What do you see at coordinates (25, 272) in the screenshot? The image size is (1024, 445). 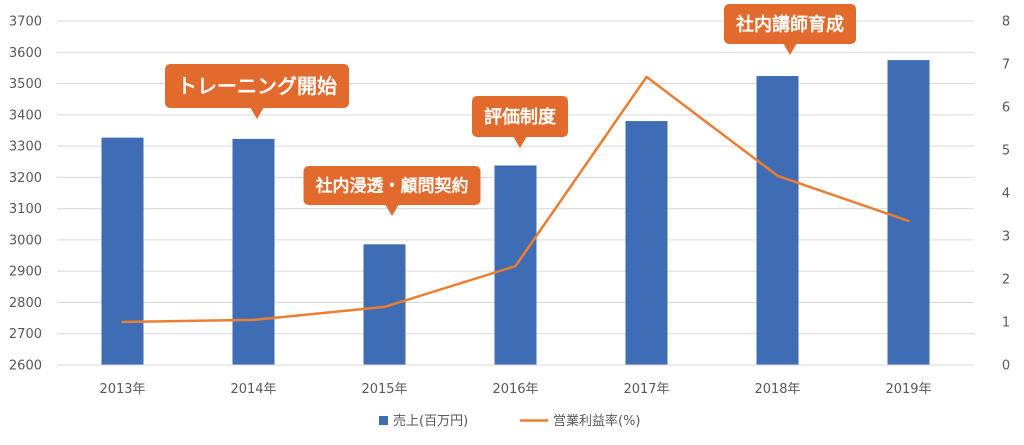 I see `left-tick-label: 2900` at bounding box center [25, 272].